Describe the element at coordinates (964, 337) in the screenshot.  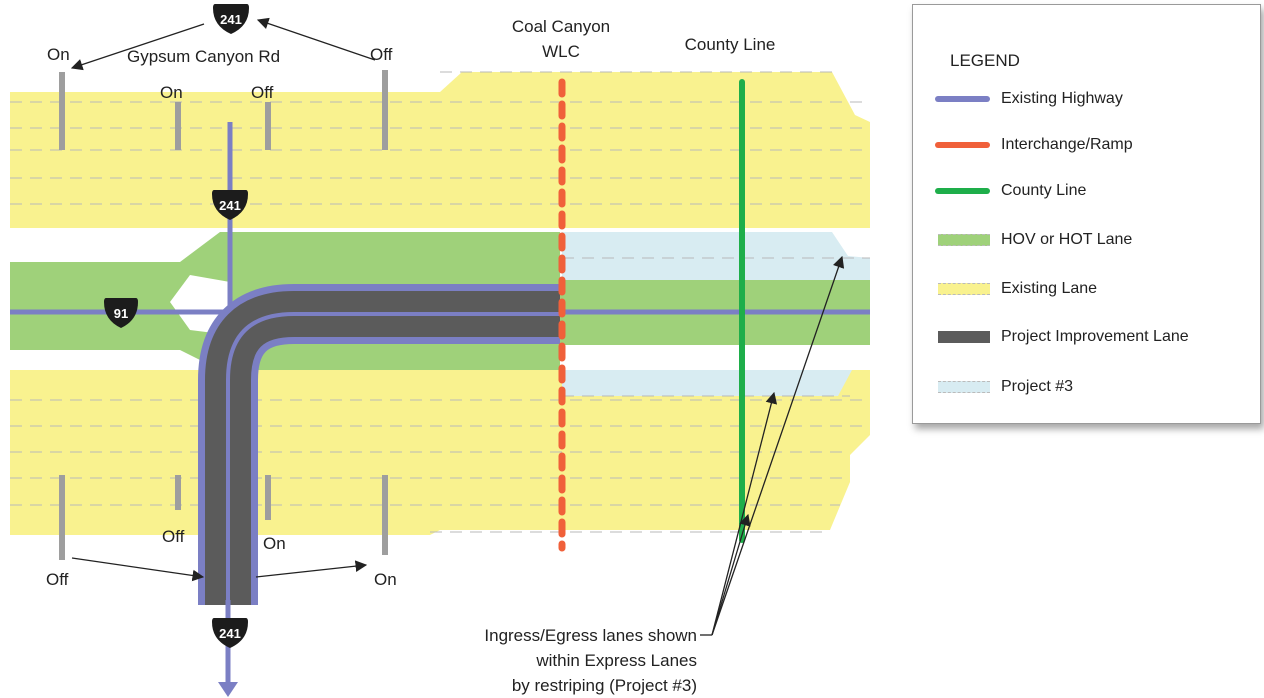
I see `legend-swatch-project-improvement` at that location.